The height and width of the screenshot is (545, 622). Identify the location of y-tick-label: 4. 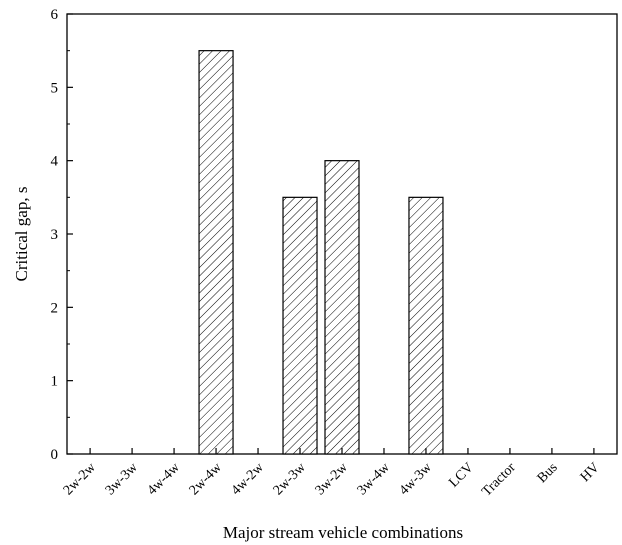
(55, 162).